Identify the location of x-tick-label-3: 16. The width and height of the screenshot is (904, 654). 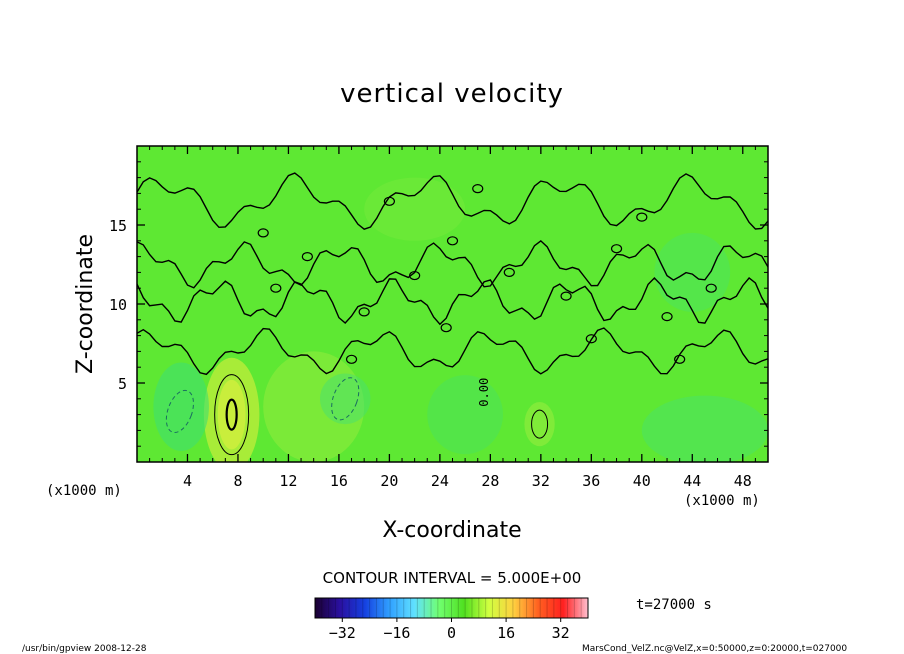
(339, 481).